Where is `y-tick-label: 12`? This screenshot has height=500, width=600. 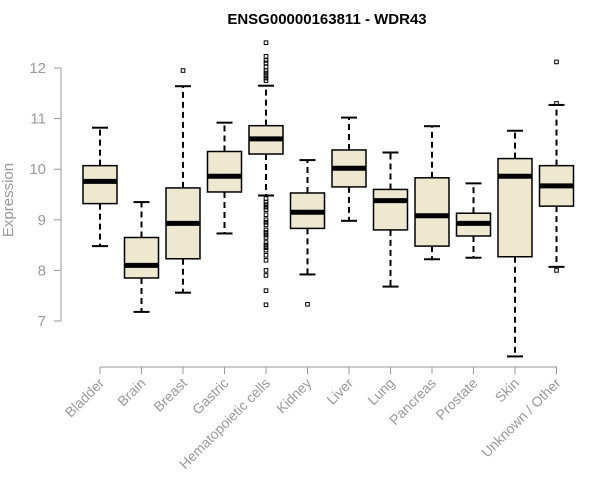 y-tick-label: 12 is located at coordinates (37, 68).